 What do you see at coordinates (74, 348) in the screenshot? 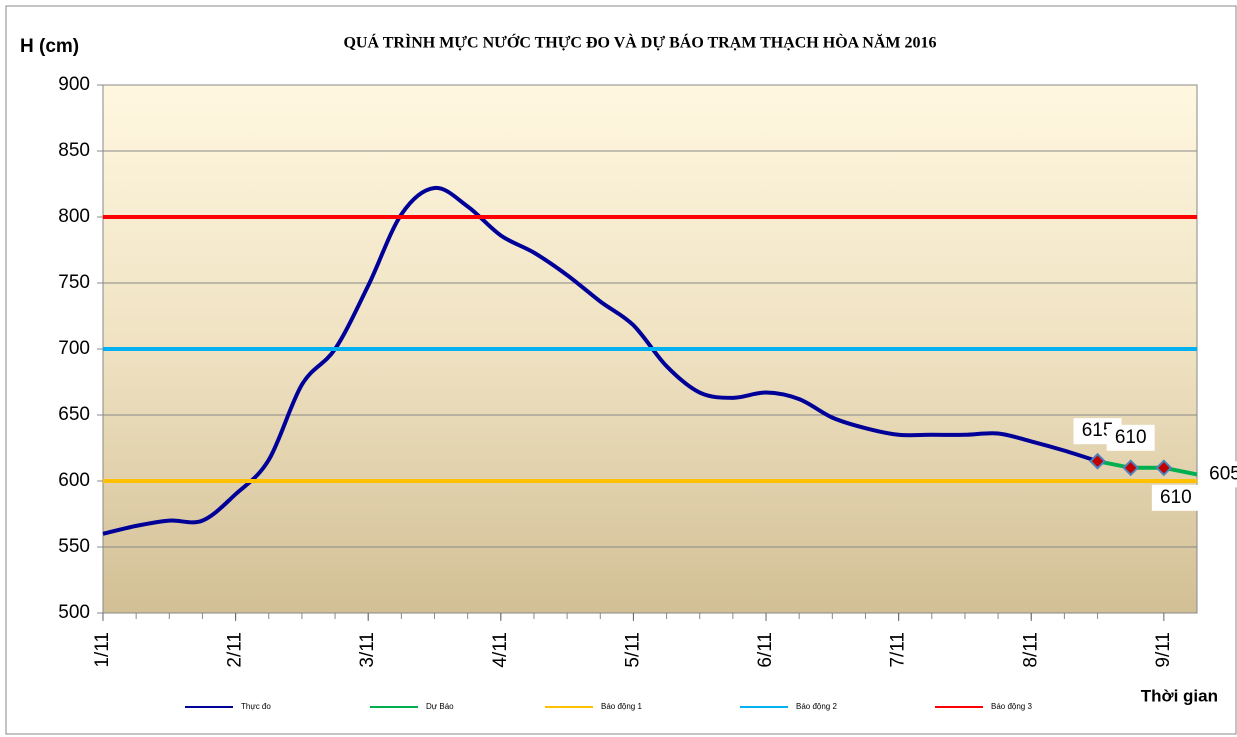
I see `y-tick-label: 700` at bounding box center [74, 348].